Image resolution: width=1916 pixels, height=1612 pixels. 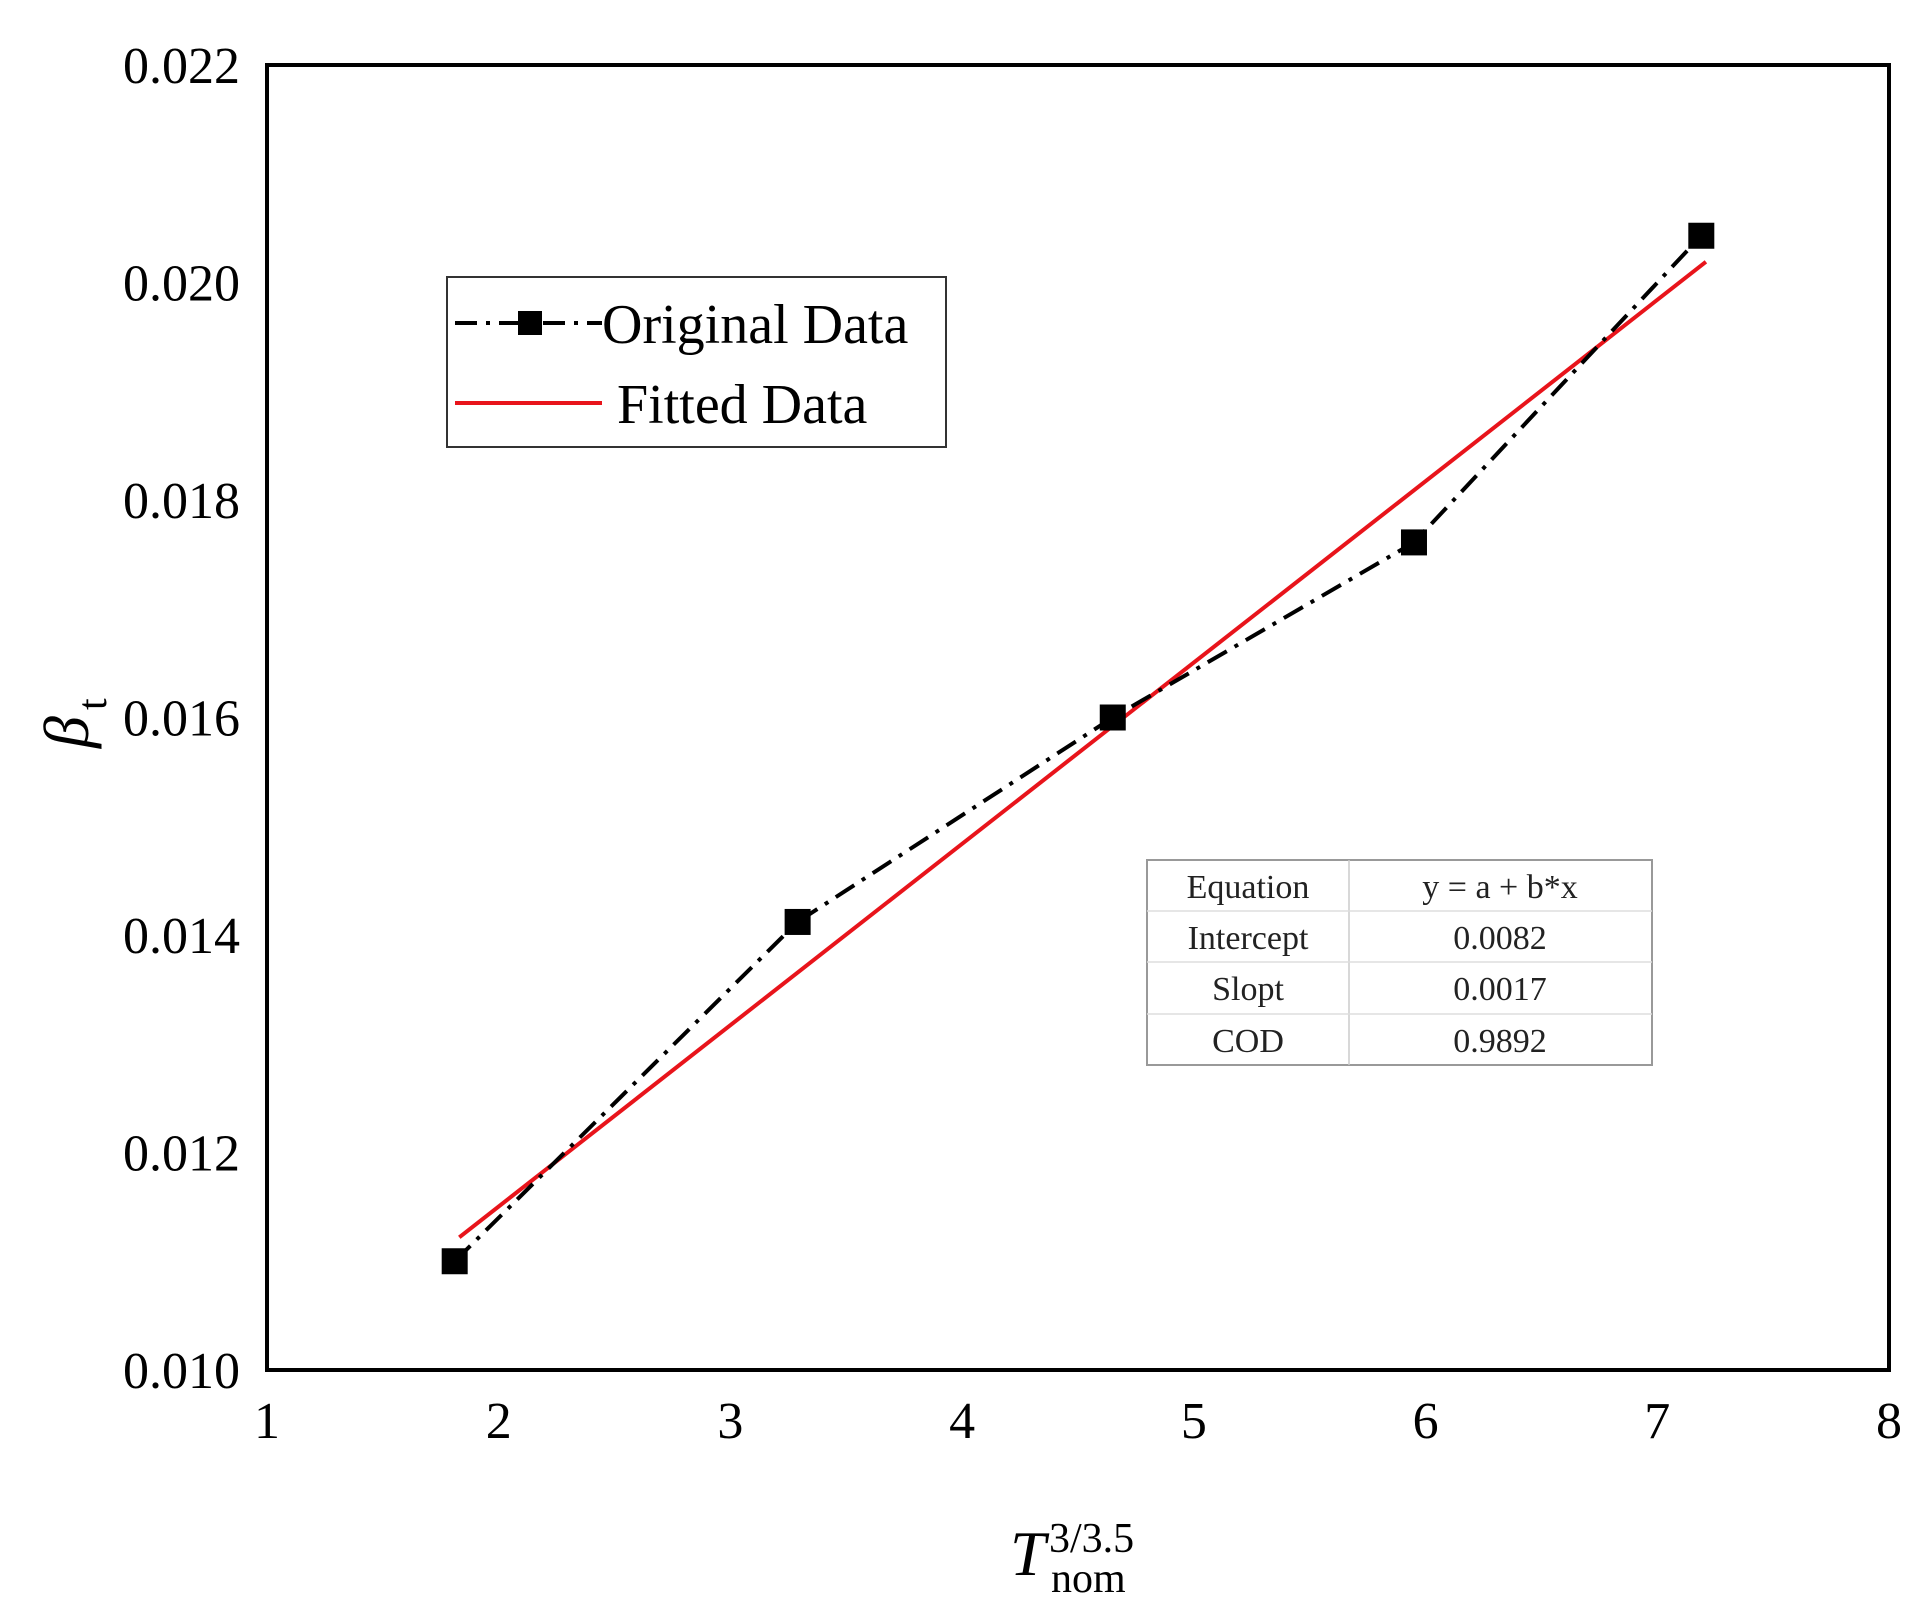 I want to click on legend-box, so click(x=696, y=362).